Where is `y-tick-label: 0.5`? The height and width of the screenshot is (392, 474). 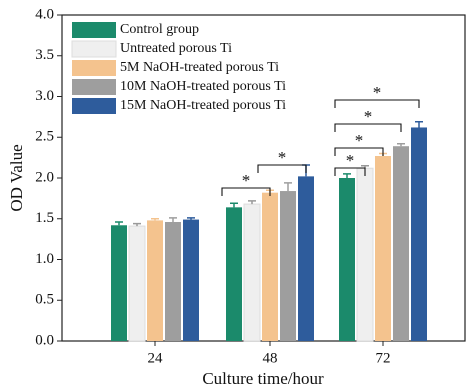
y-tick-label: 0.5 is located at coordinates (44, 300).